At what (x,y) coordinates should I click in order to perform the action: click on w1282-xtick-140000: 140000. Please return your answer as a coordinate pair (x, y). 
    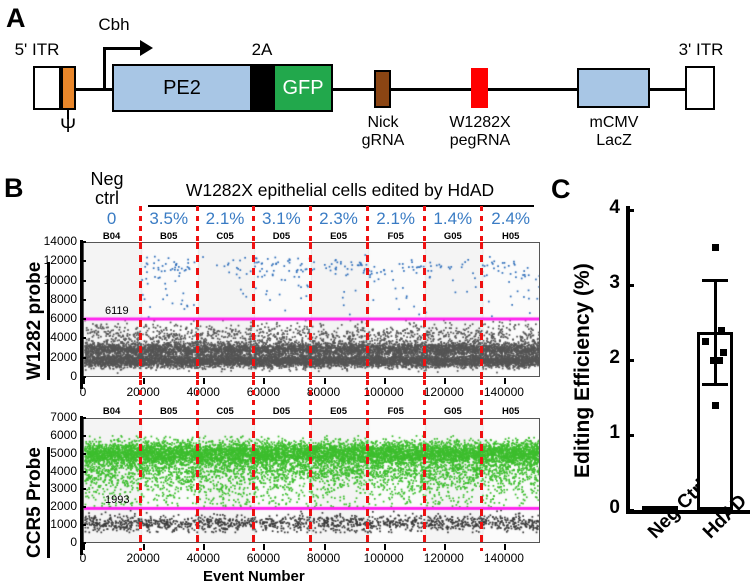
    Looking at the image, I should click on (503, 392).